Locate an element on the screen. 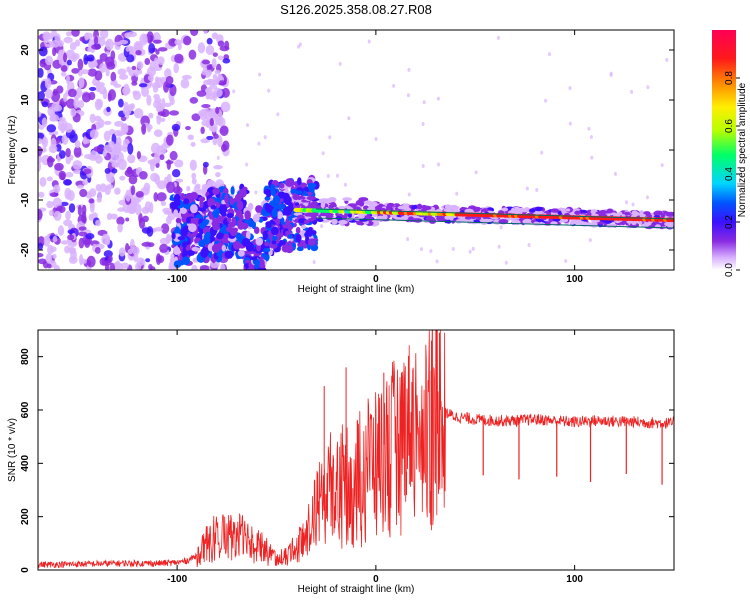  snr-y-tick-label: 0 is located at coordinates (25, 570).